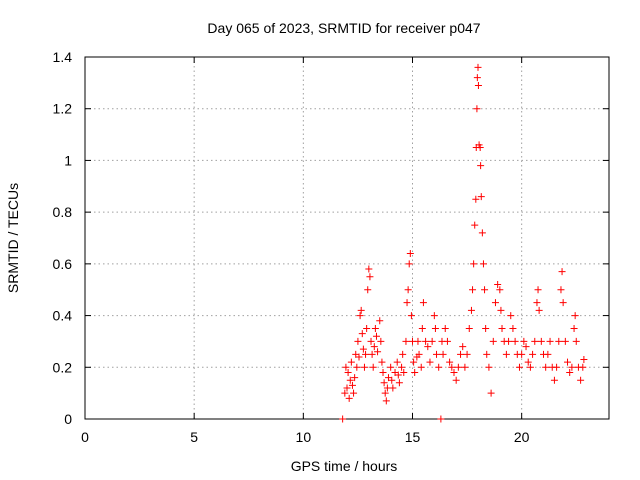 The height and width of the screenshot is (480, 640). I want to click on x-tick-label: 10, so click(304, 437).